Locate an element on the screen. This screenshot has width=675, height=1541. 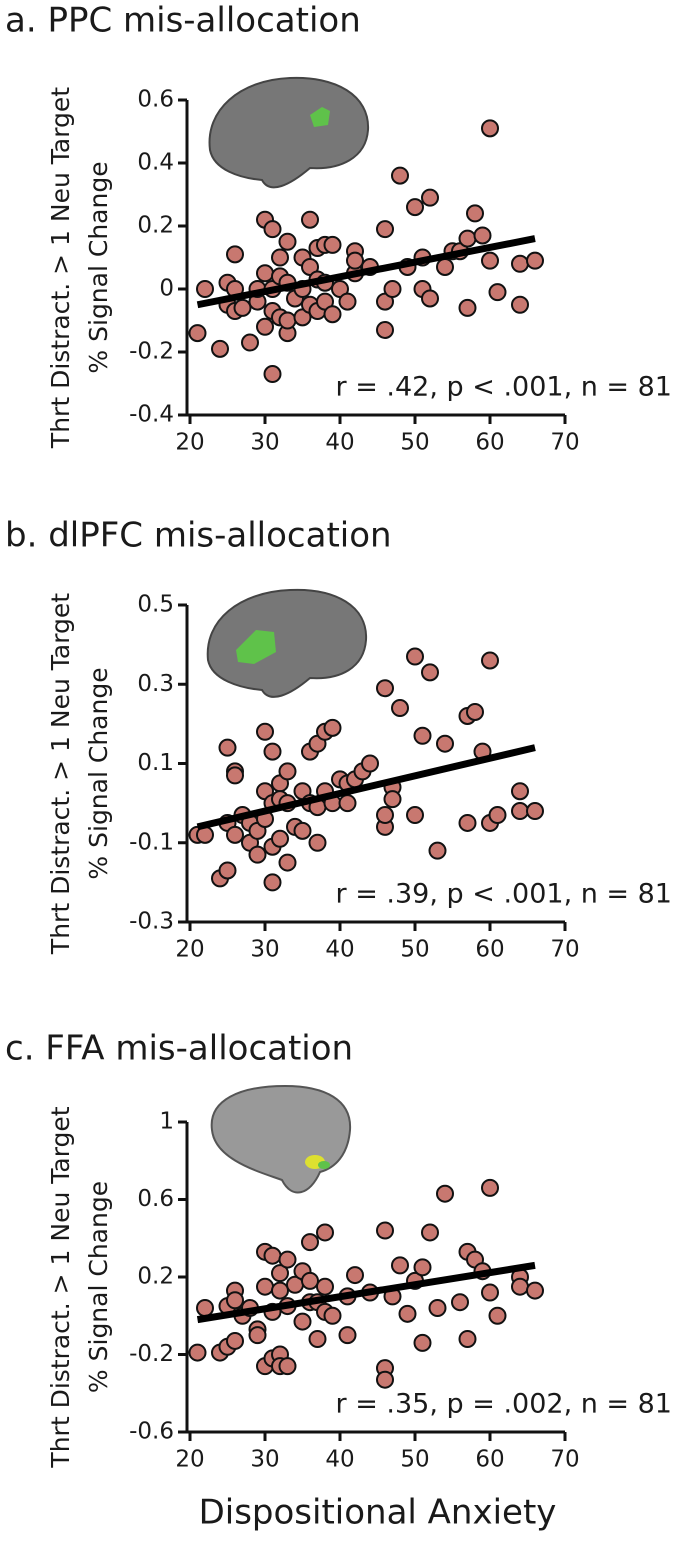
y-tick-label: 0.1 is located at coordinates (155, 763).